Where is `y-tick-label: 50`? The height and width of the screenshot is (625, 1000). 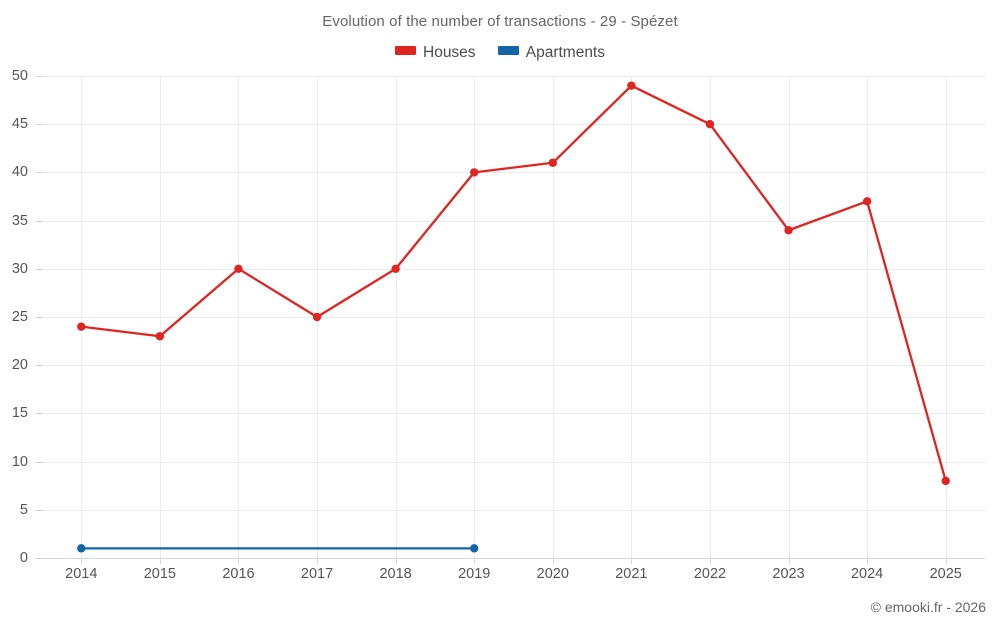
y-tick-label: 50 is located at coordinates (19, 76).